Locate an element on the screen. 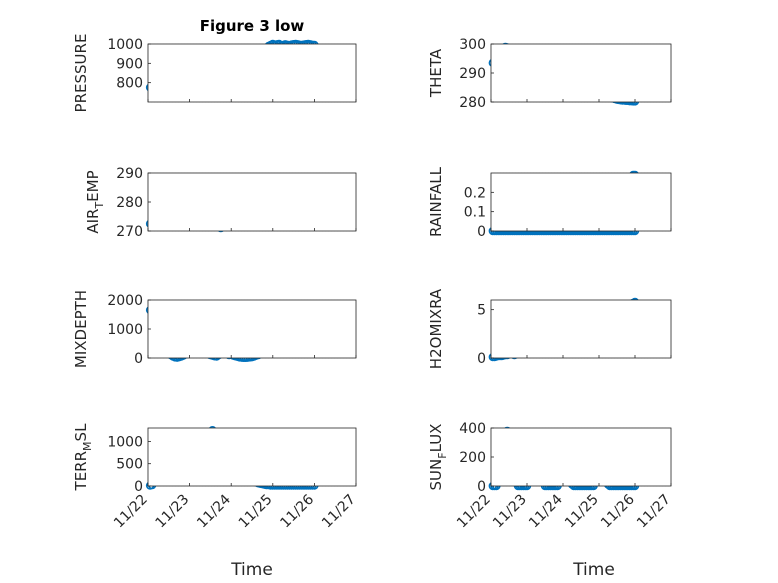 Image resolution: width=778 pixels, height=583 pixels. y-tick-label: 800 is located at coordinates (129, 84).